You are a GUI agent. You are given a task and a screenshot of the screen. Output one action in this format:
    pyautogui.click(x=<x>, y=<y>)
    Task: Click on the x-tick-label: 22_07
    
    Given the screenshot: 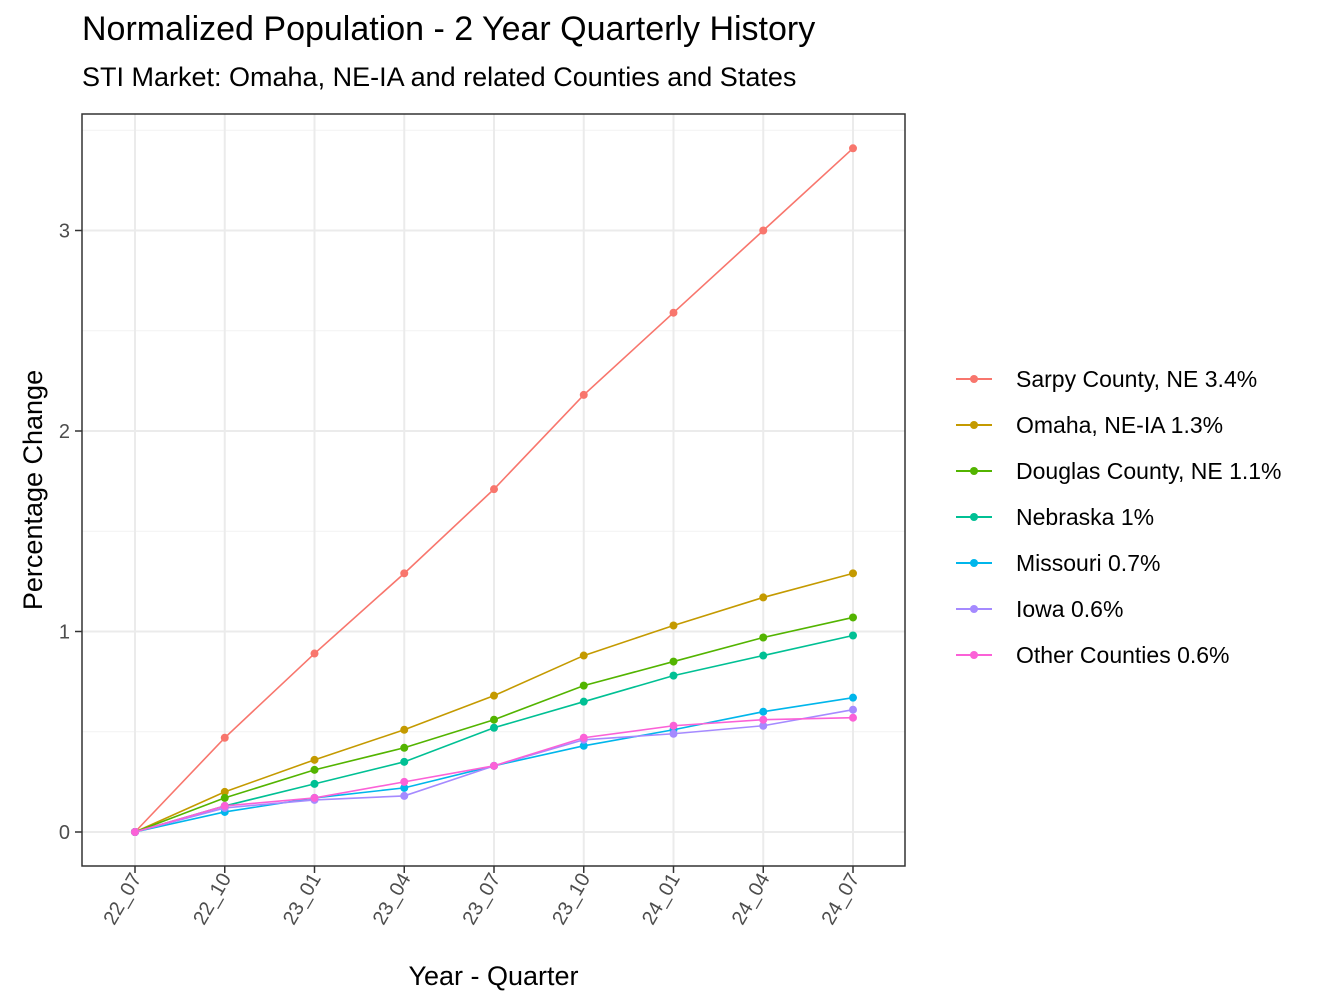 What is the action you would take?
    pyautogui.click(x=122, y=899)
    